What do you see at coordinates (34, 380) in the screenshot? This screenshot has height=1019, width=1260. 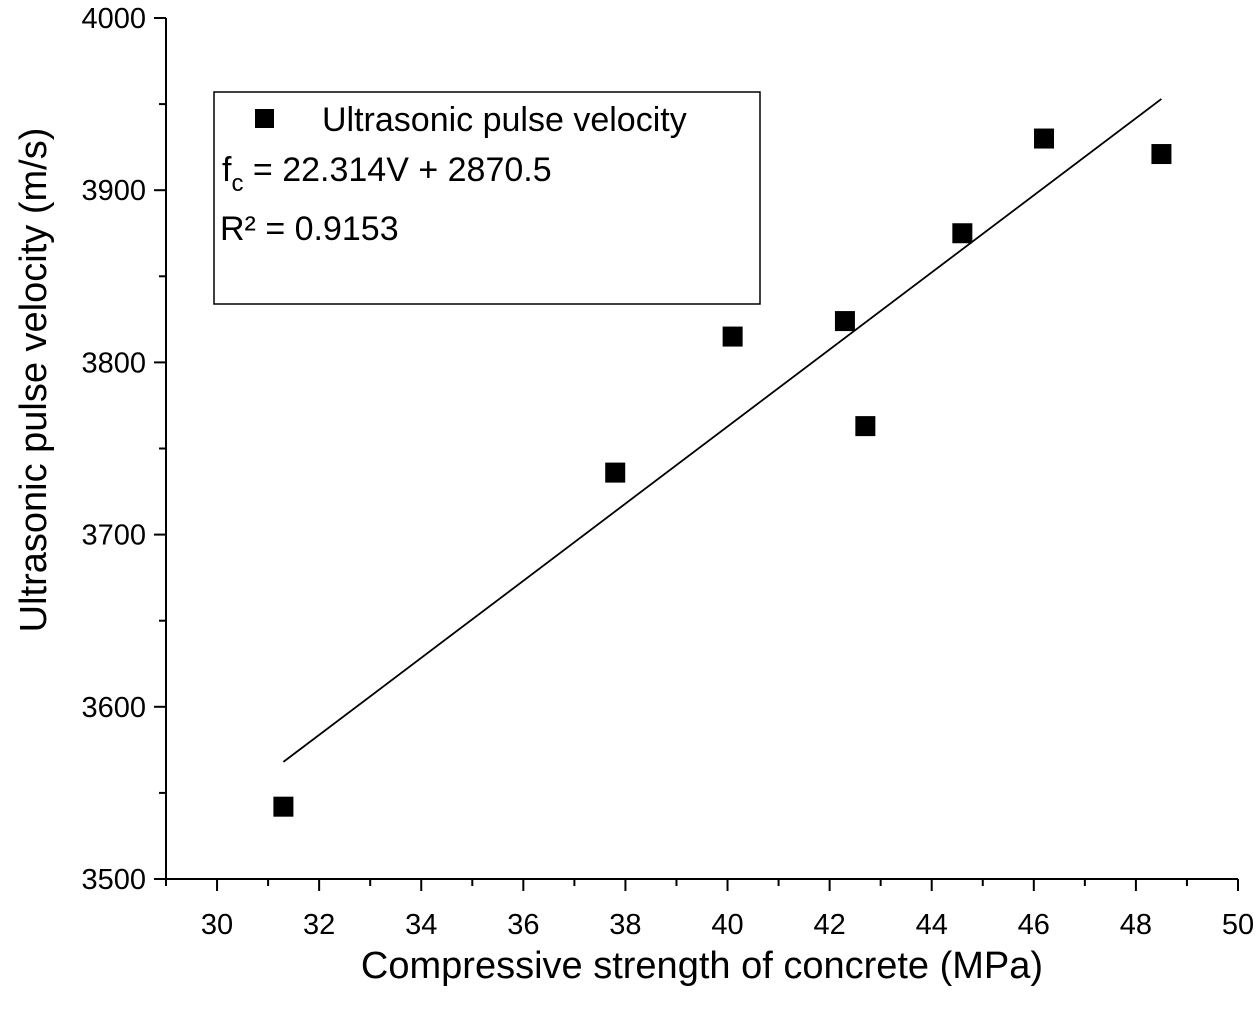 I see `y-axis-title: Ultrasonic pulse velocity (m/s)` at bounding box center [34, 380].